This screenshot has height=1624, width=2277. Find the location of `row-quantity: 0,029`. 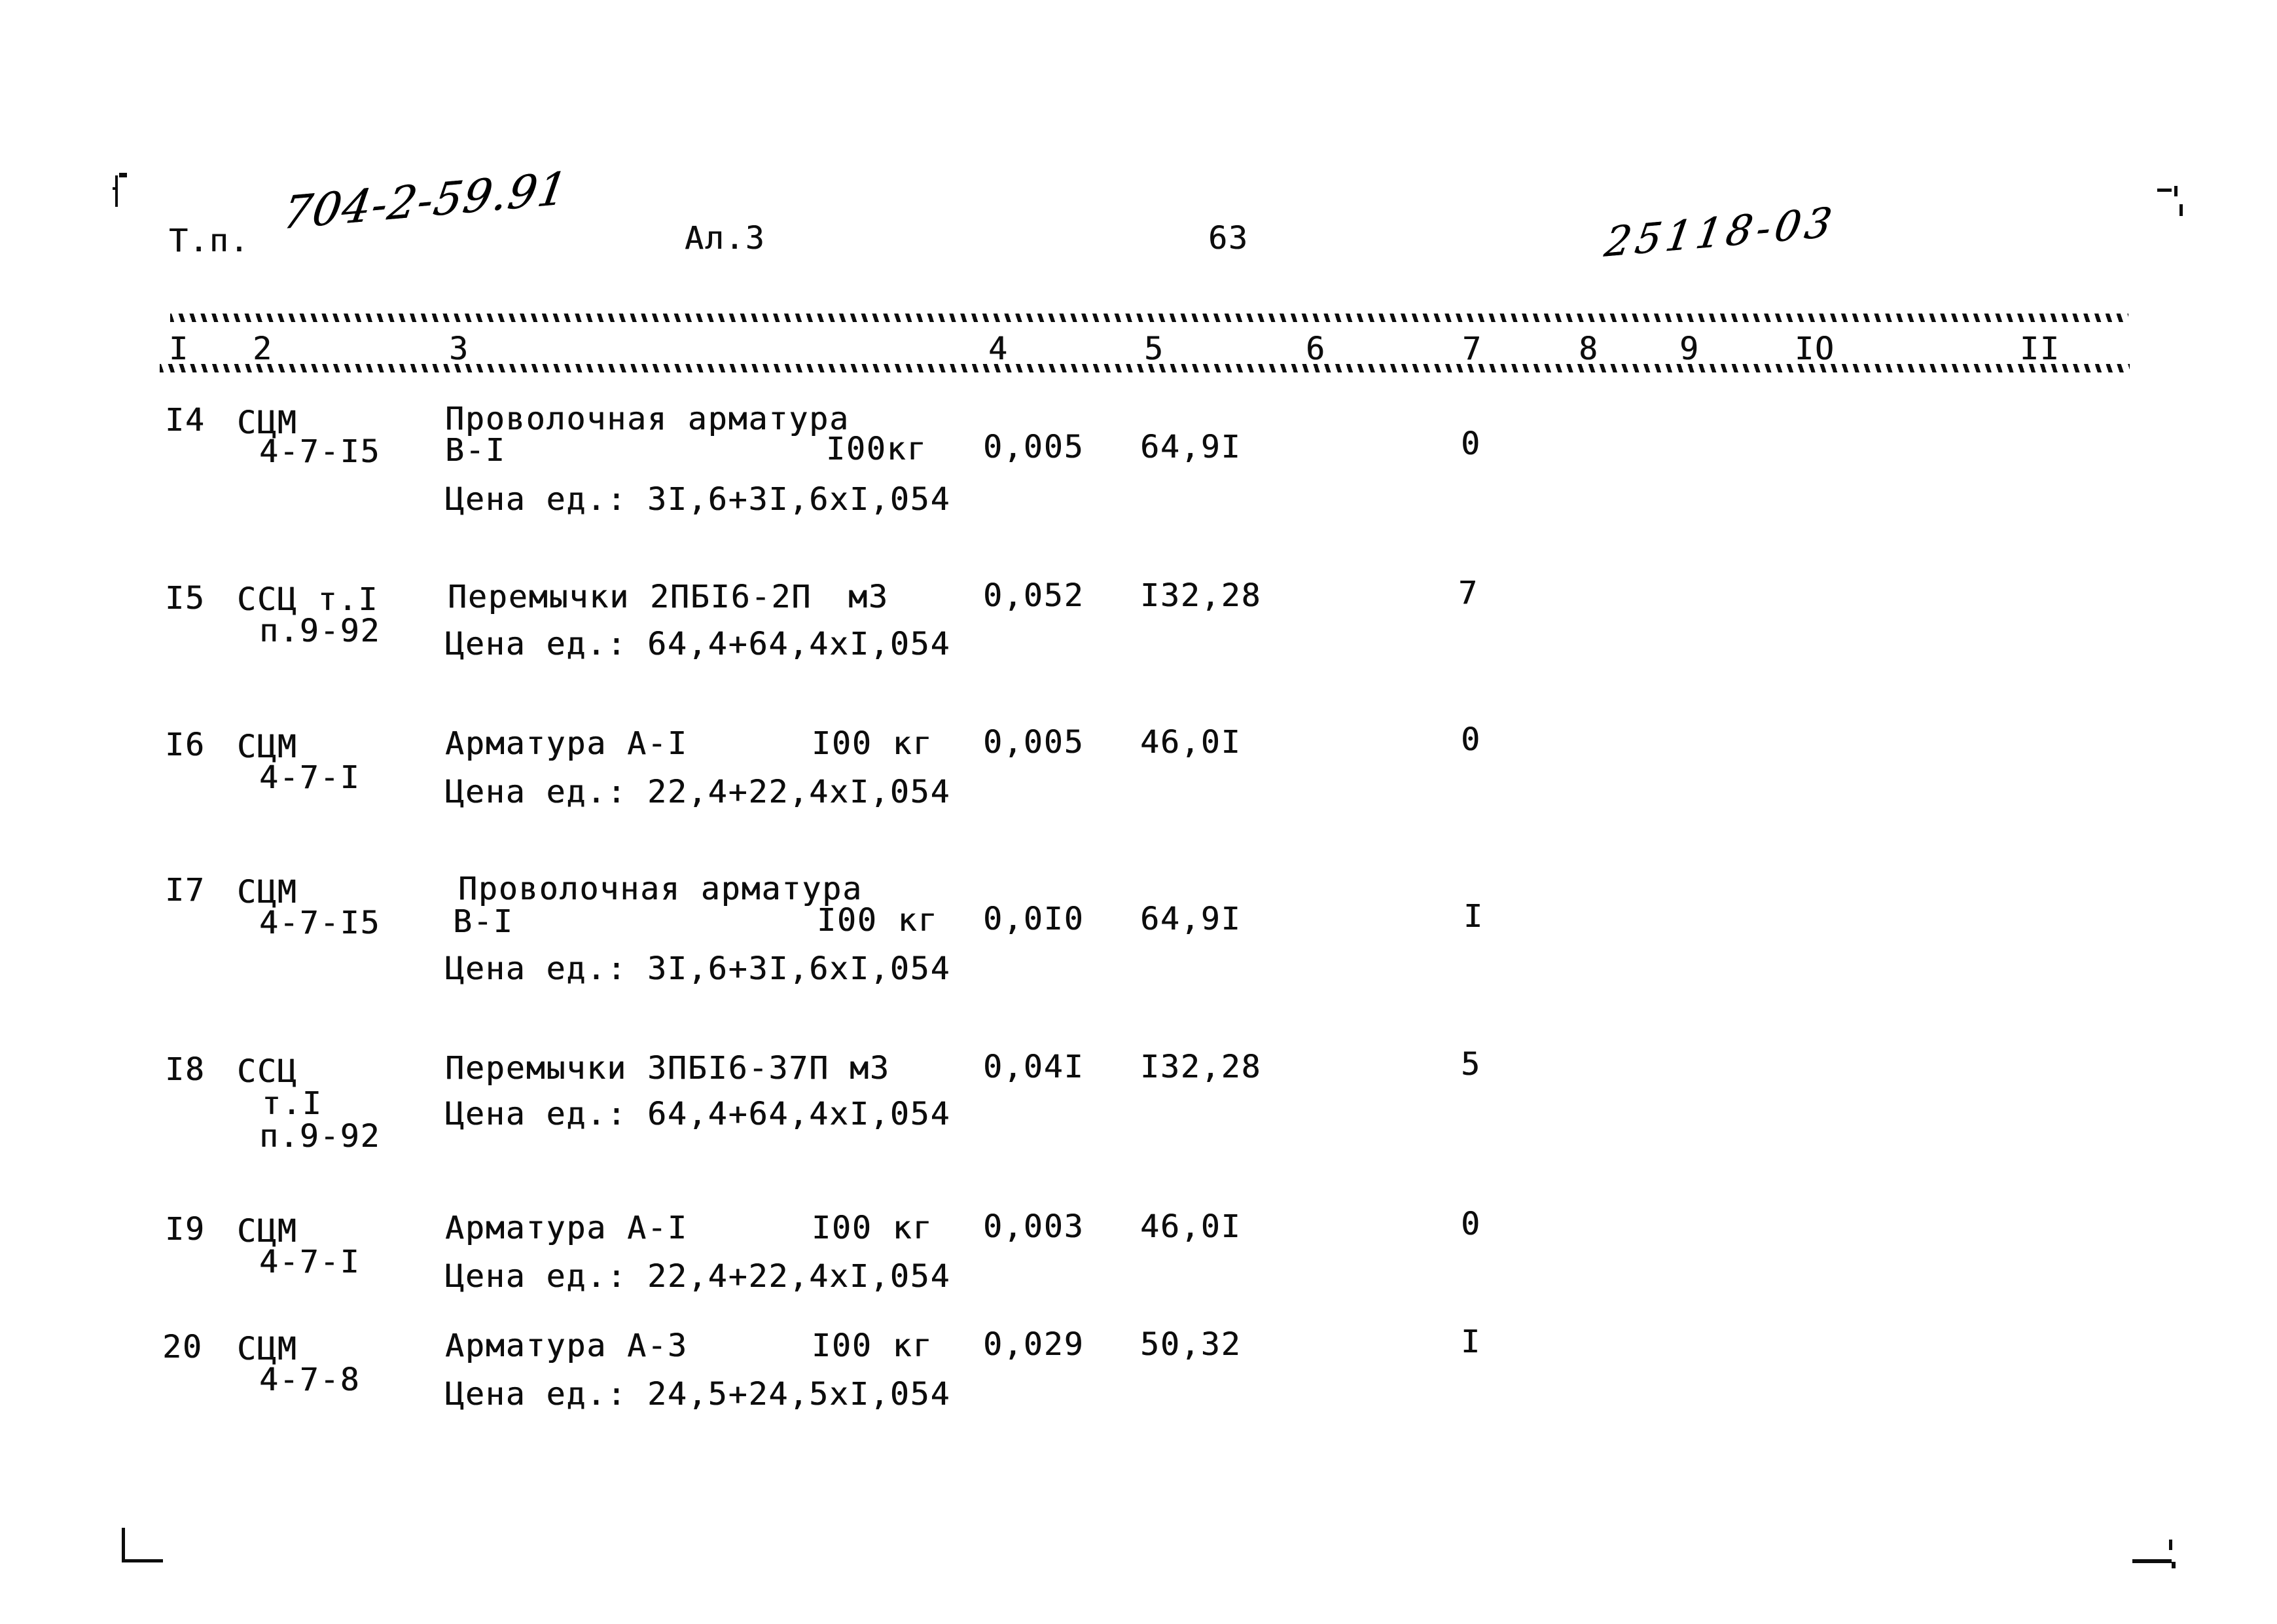

row-quantity: 0,029 is located at coordinates (1034, 1344).